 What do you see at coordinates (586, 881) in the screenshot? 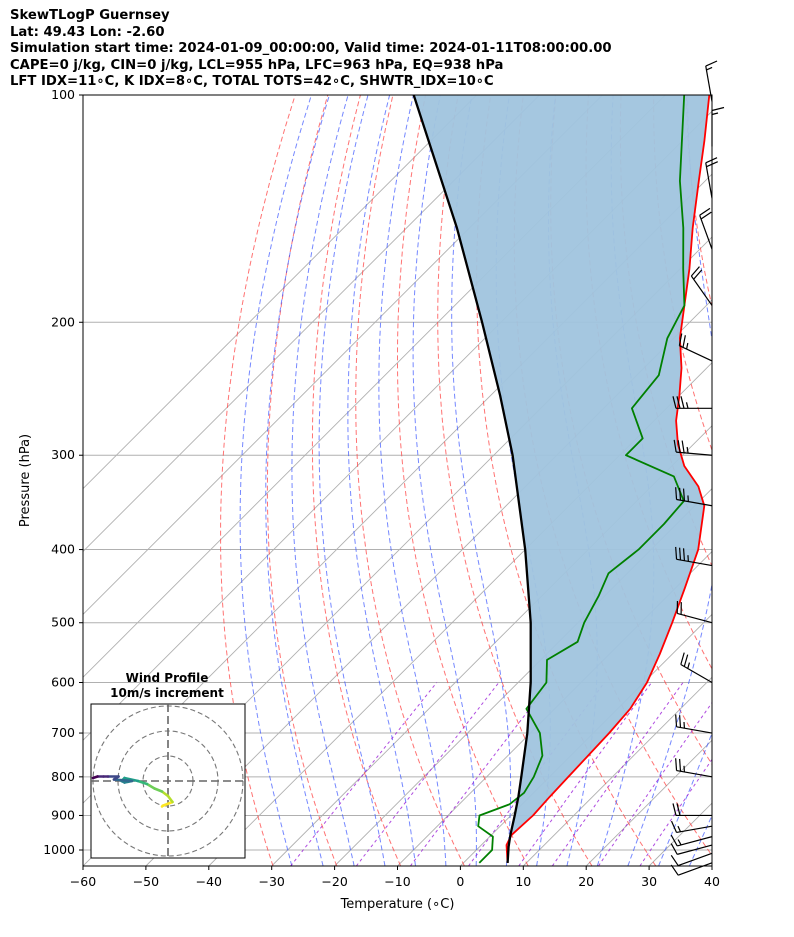
I see `x-tick-label: 20` at bounding box center [586, 881].